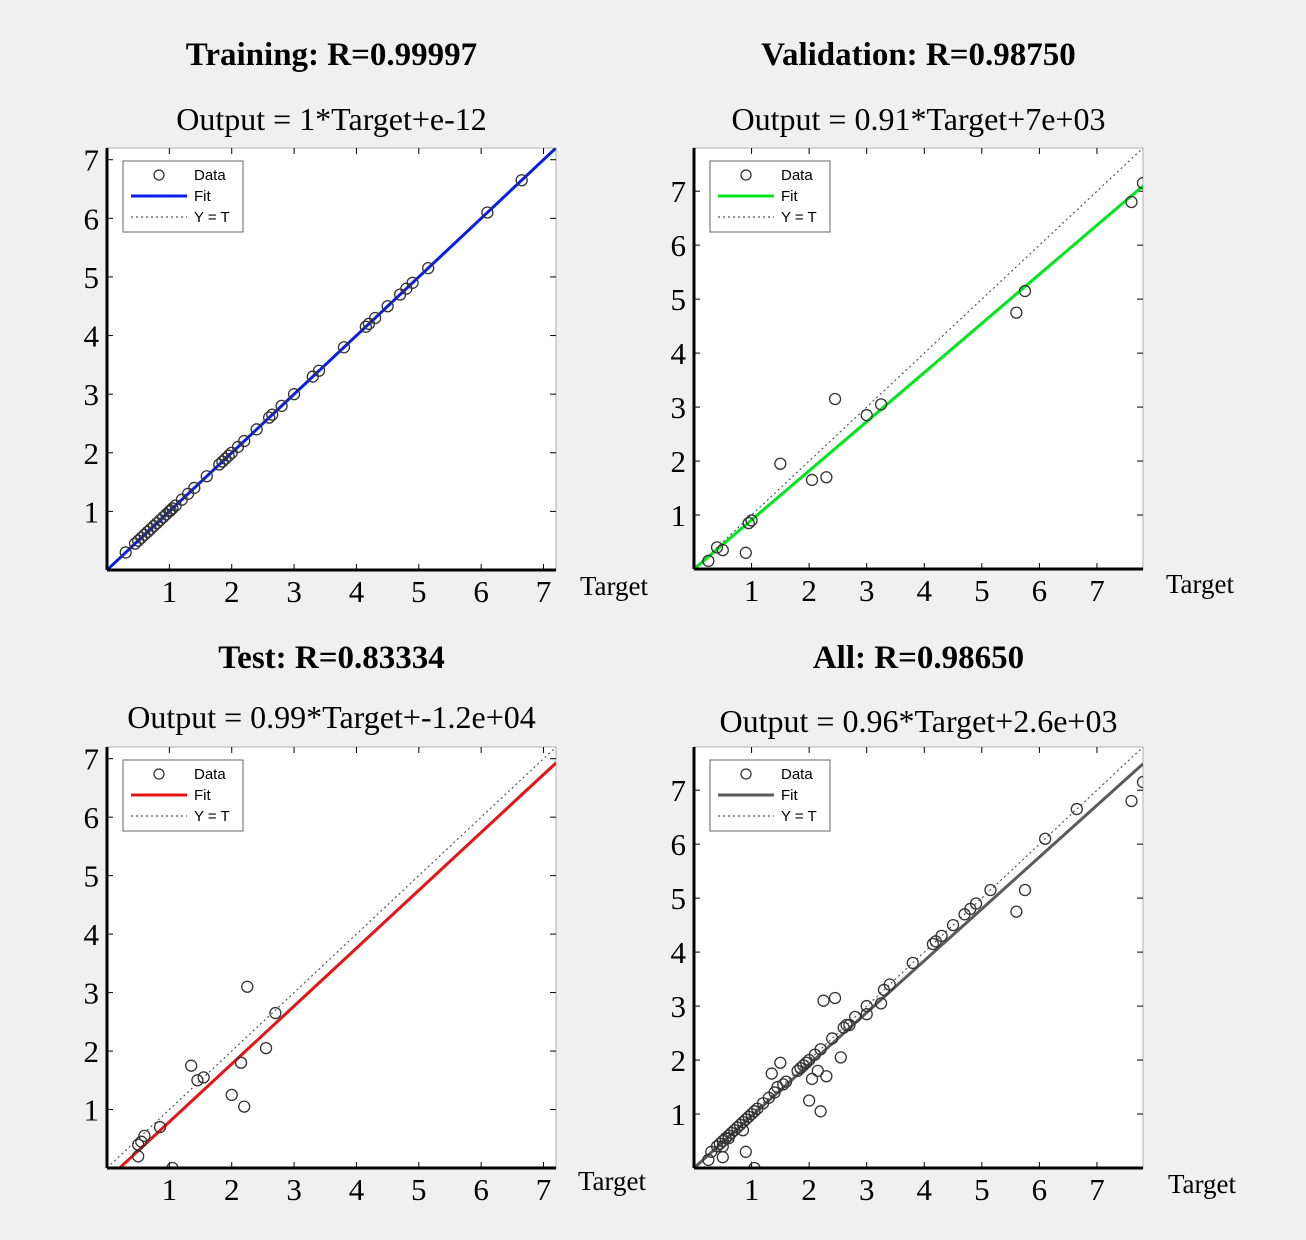  What do you see at coordinates (336, 964) in the screenshot?
I see `fit-line` at bounding box center [336, 964].